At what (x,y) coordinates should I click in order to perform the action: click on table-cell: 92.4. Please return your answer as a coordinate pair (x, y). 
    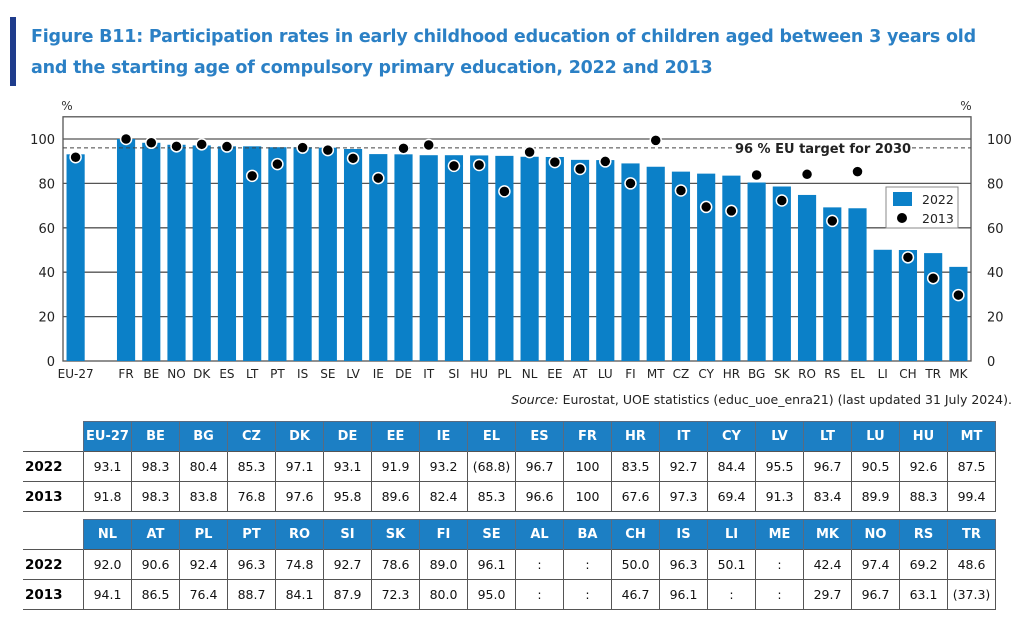
    Looking at the image, I should click on (203, 564).